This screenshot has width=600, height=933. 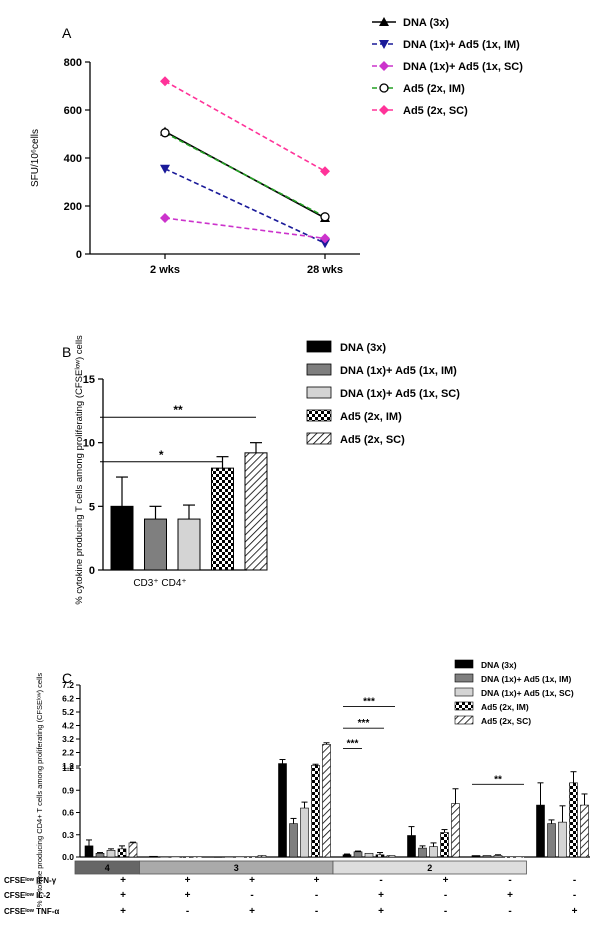 What do you see at coordinates (66, 352) in the screenshot?
I see `panel-b-label: B` at bounding box center [66, 352].